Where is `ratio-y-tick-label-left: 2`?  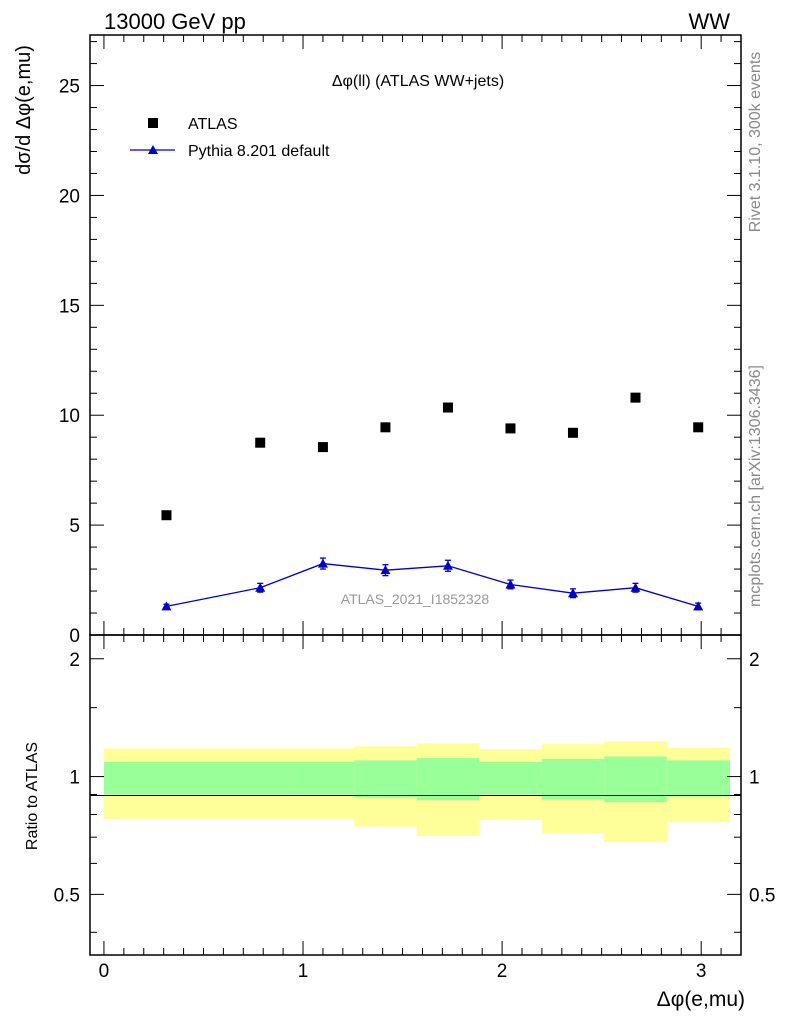 ratio-y-tick-label-left: 2 is located at coordinates (74, 660).